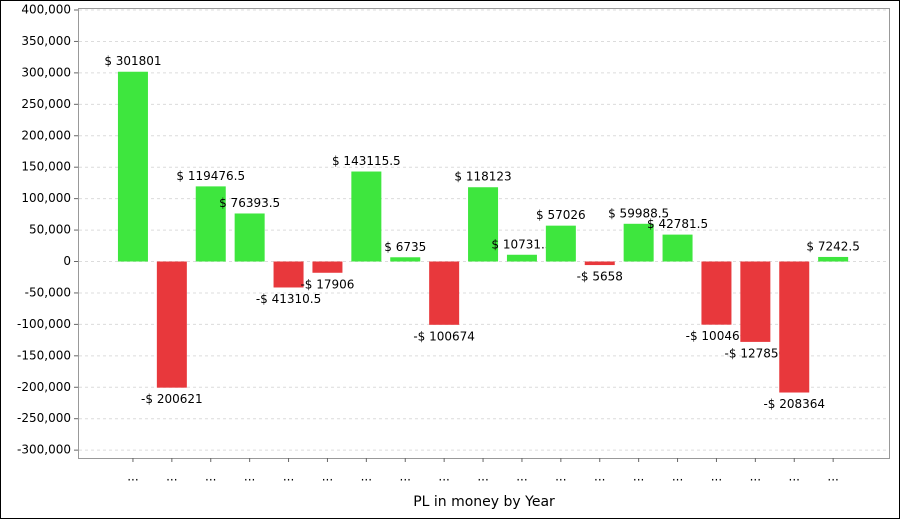  I want to click on y-tick-label: -200,000, so click(44, 387).